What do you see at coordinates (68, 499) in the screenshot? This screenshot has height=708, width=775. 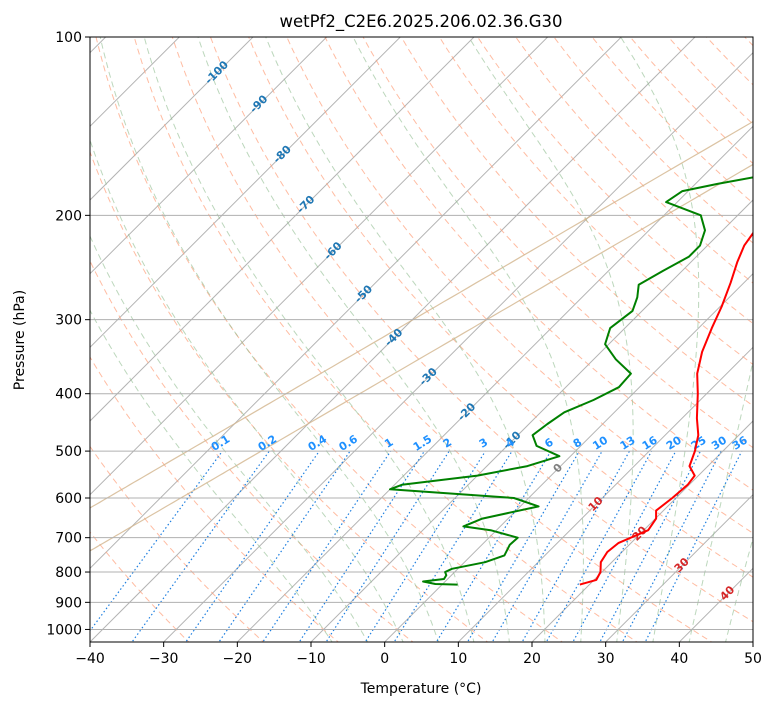 I see `y-tick-label: 600` at bounding box center [68, 499].